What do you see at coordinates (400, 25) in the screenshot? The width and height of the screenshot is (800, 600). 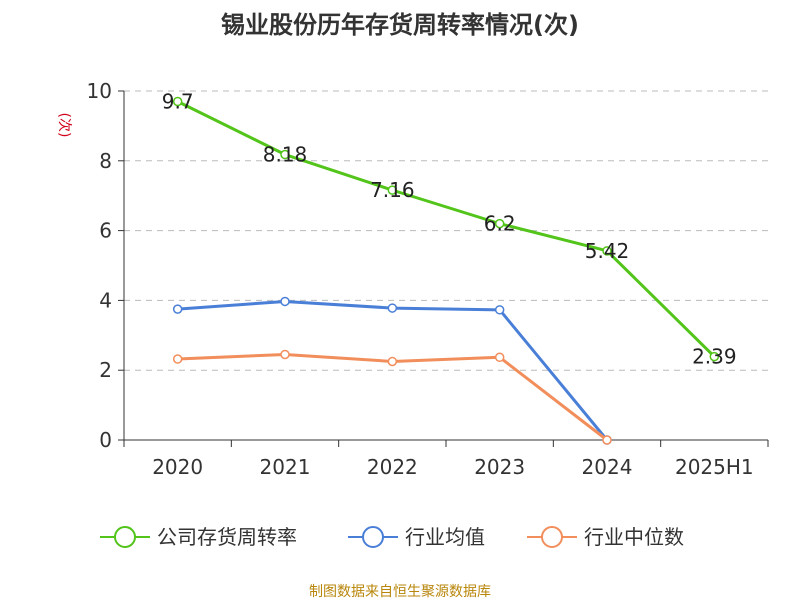 I see `chart-title: 锡业股份历年存货周转率情况(次)` at bounding box center [400, 25].